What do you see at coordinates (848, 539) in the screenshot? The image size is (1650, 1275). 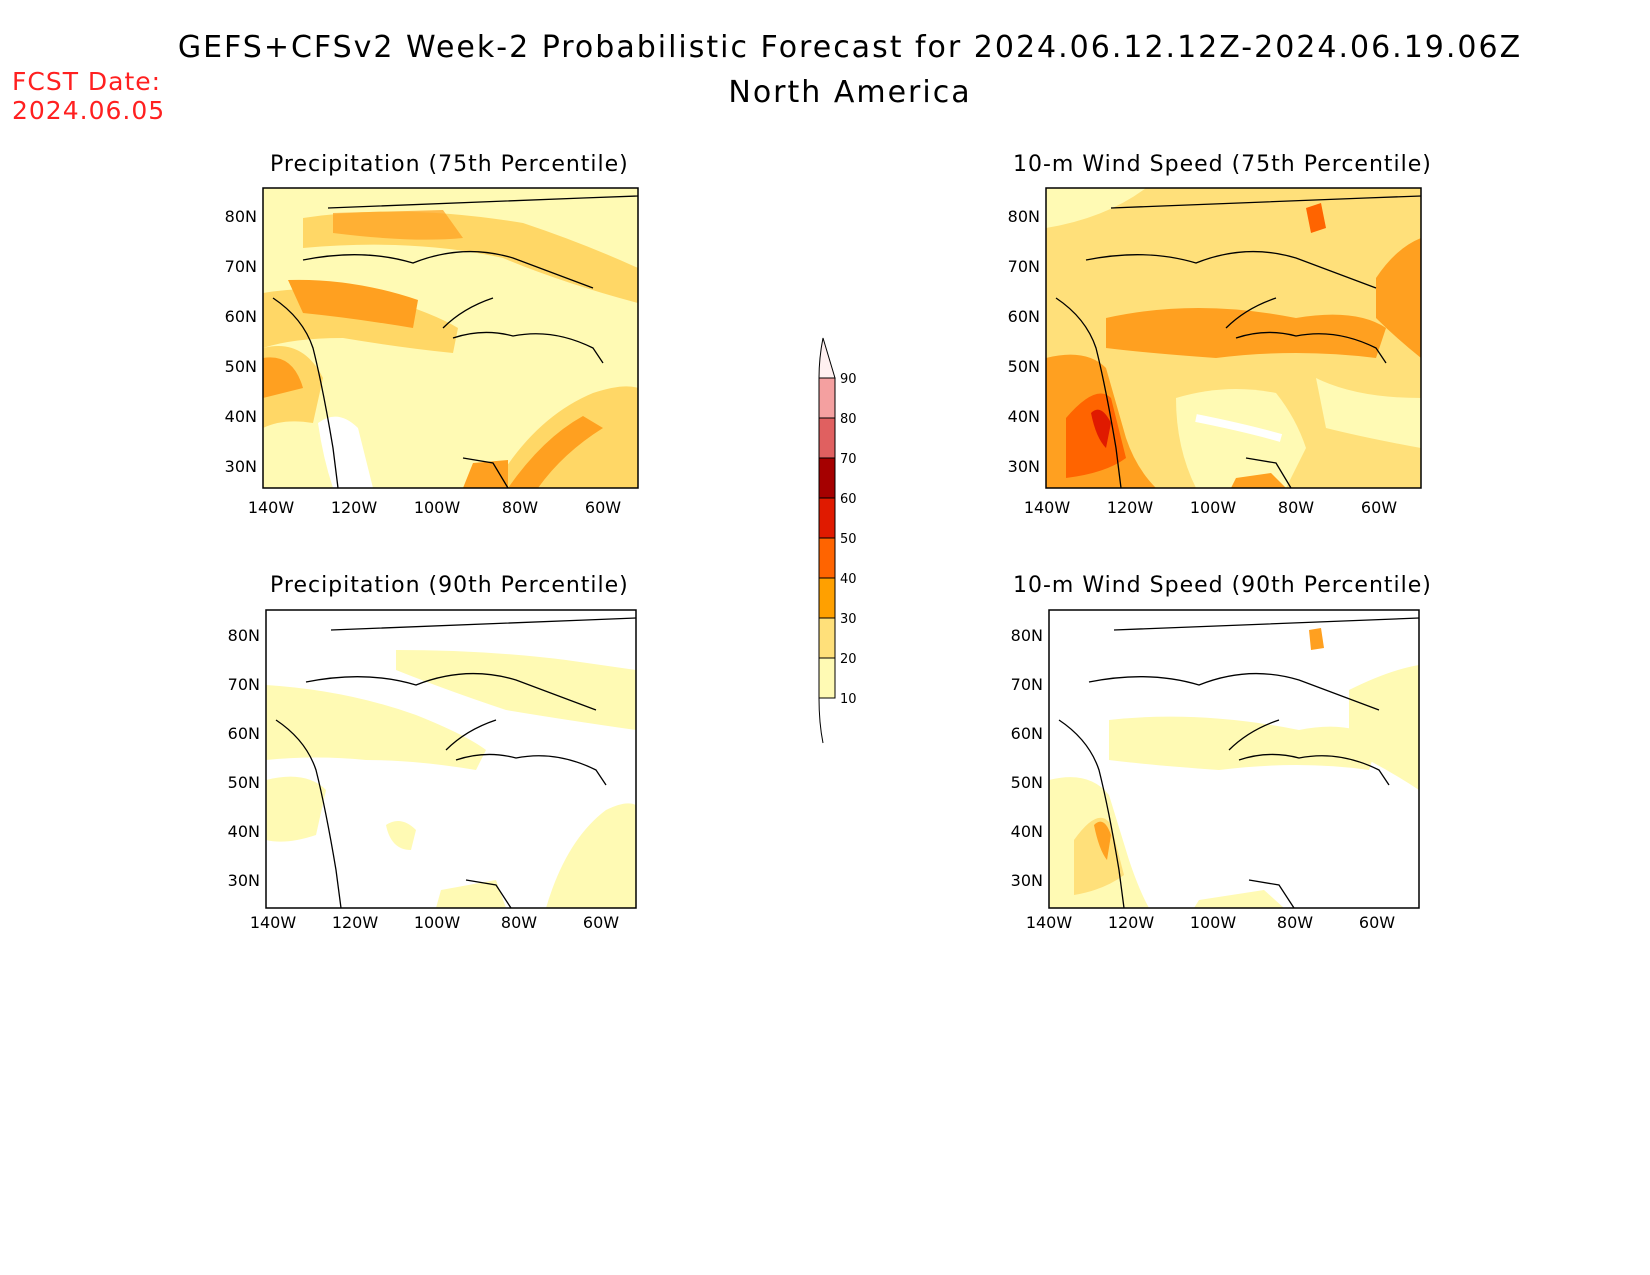 I see `colorbar-label: 50` at bounding box center [848, 539].